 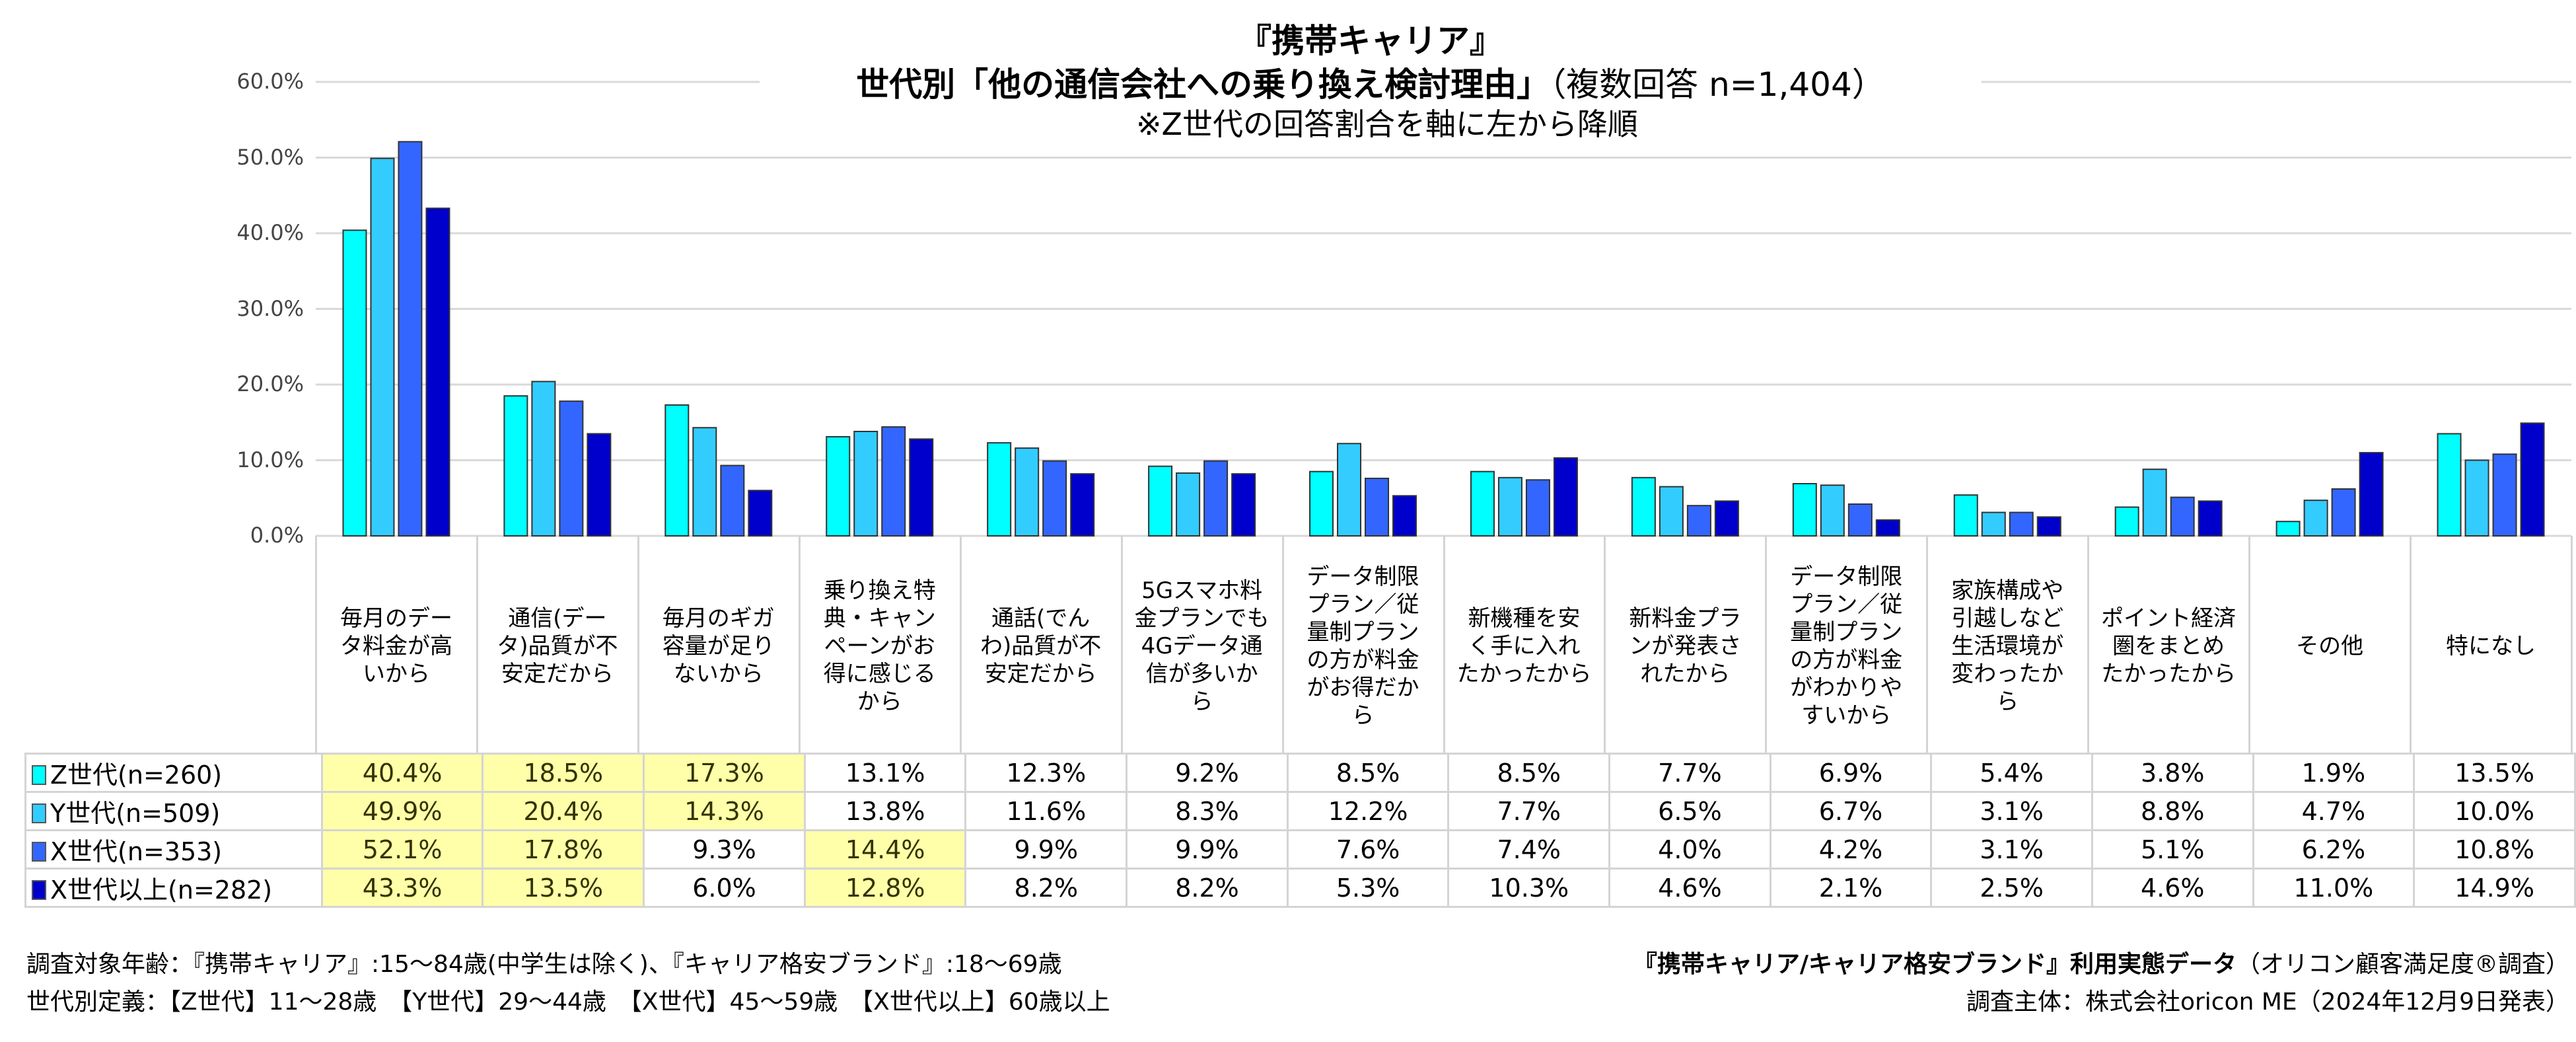 I want to click on data-label: 6.5%, so click(x=1689, y=811).